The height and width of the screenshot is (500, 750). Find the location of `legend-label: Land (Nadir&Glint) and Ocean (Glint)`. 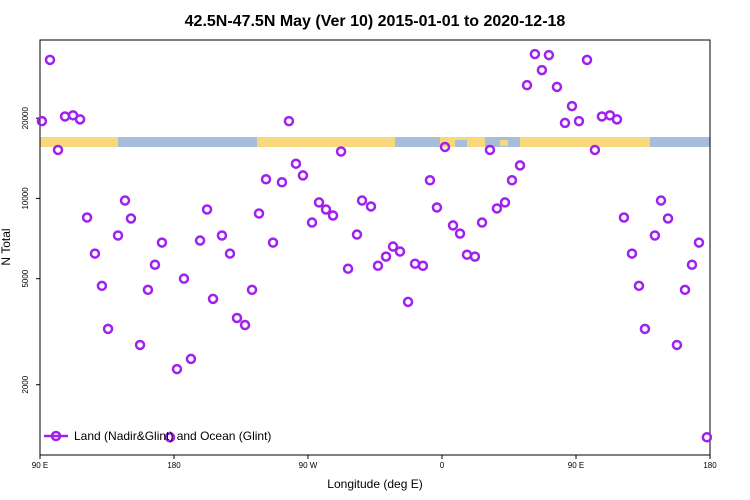

legend-label: Land (Nadir&Glint) and Ocean (Glint) is located at coordinates (172, 436).